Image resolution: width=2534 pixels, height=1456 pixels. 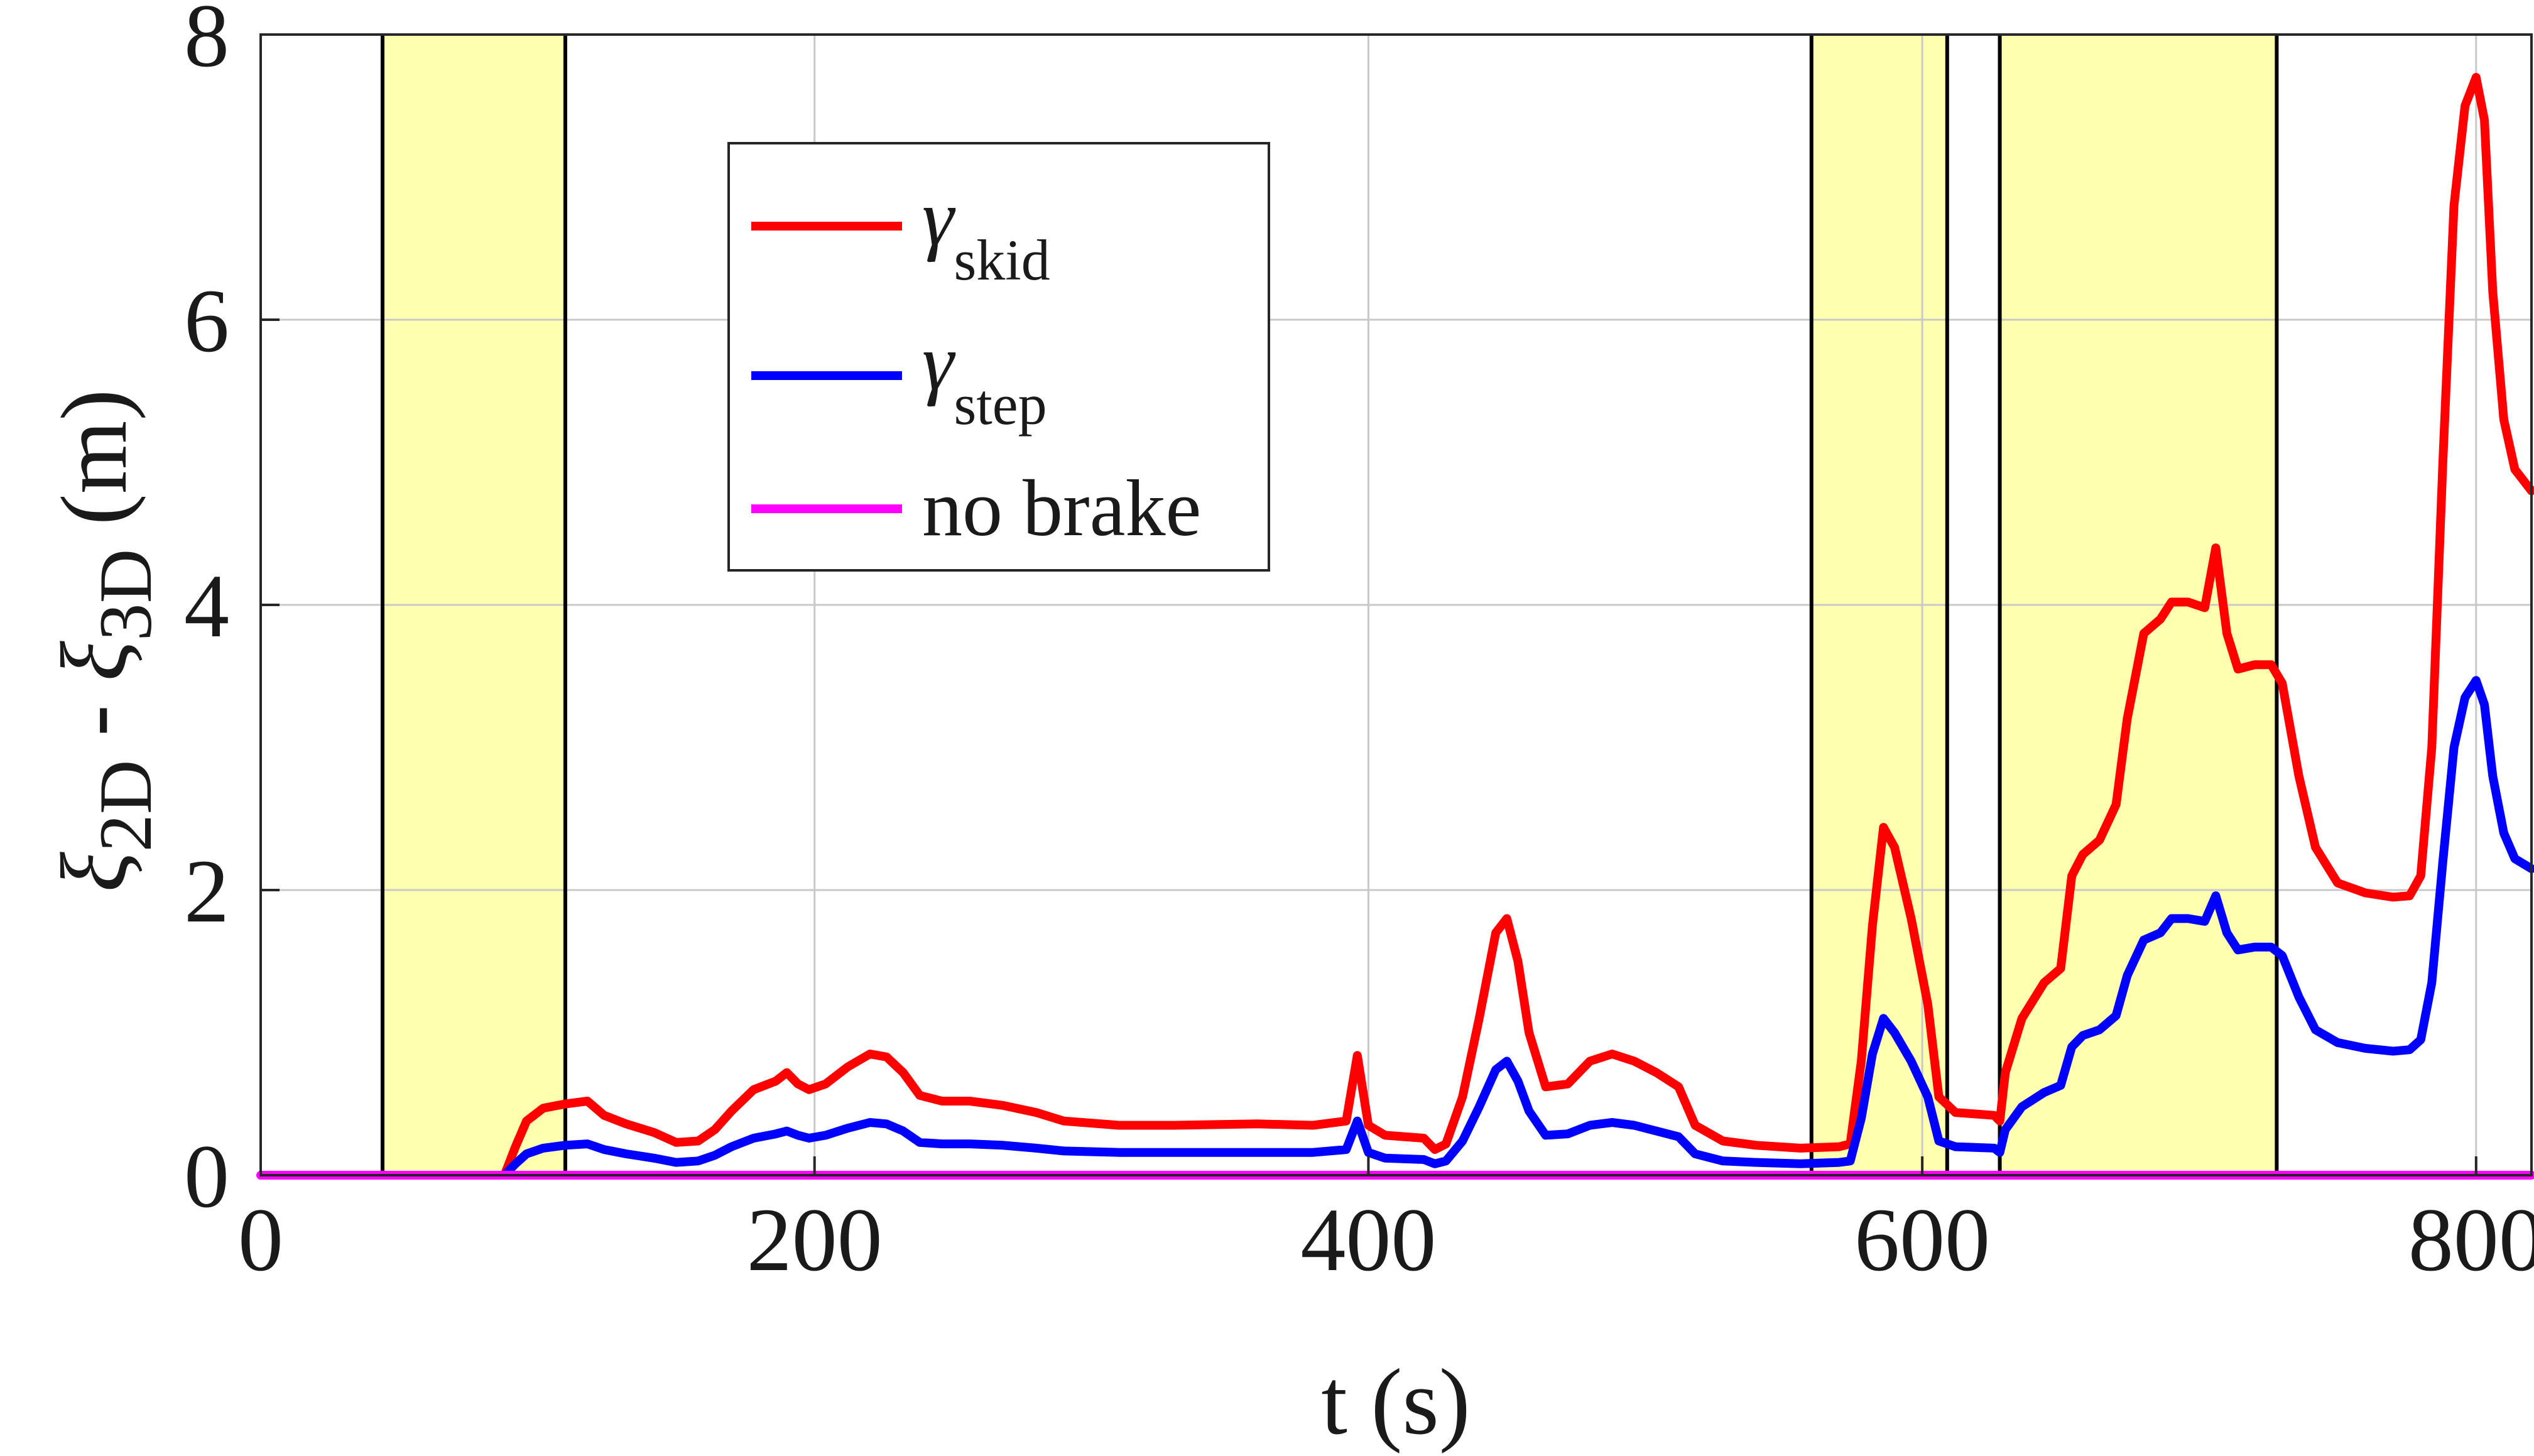 I want to click on y-axis-sub-1: 2D, so click(x=125, y=806).